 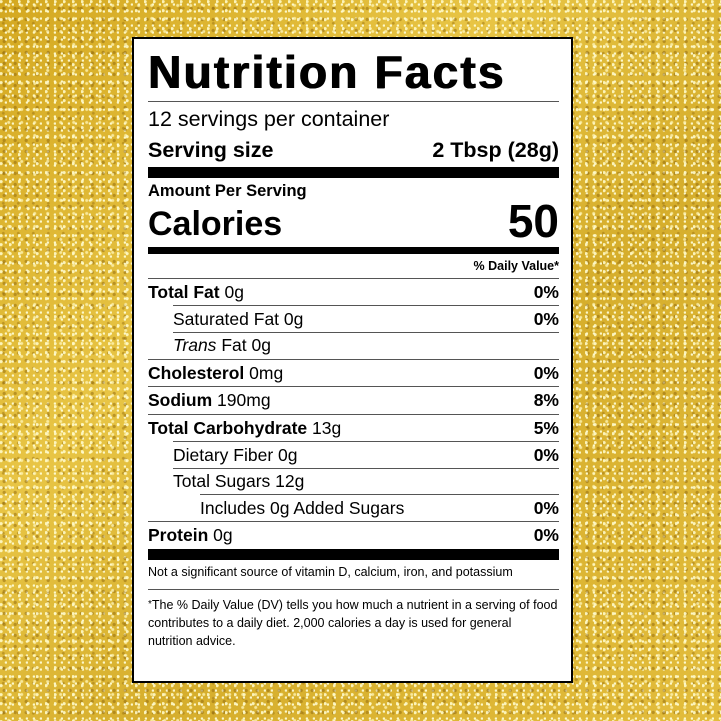 I want to click on serving-size-row: Serving size 2 Tbsp (28g), so click(x=353, y=151).